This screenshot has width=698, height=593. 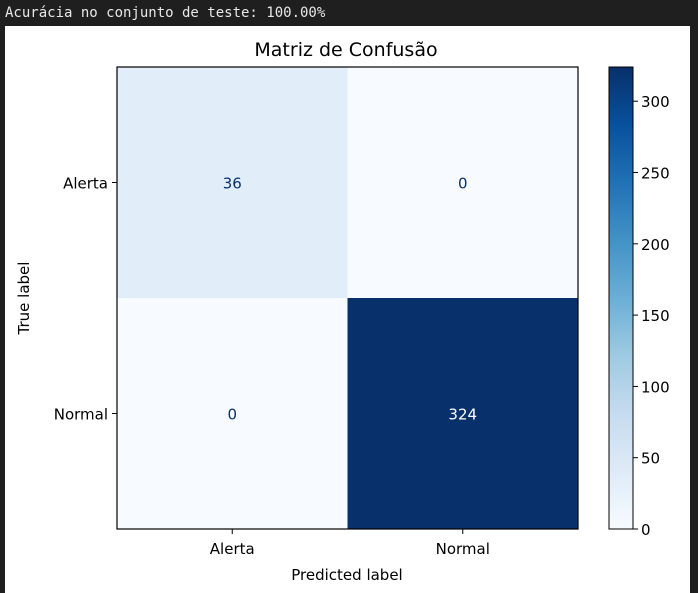 I want to click on colorbar-tick-label: 200, so click(x=655, y=245).